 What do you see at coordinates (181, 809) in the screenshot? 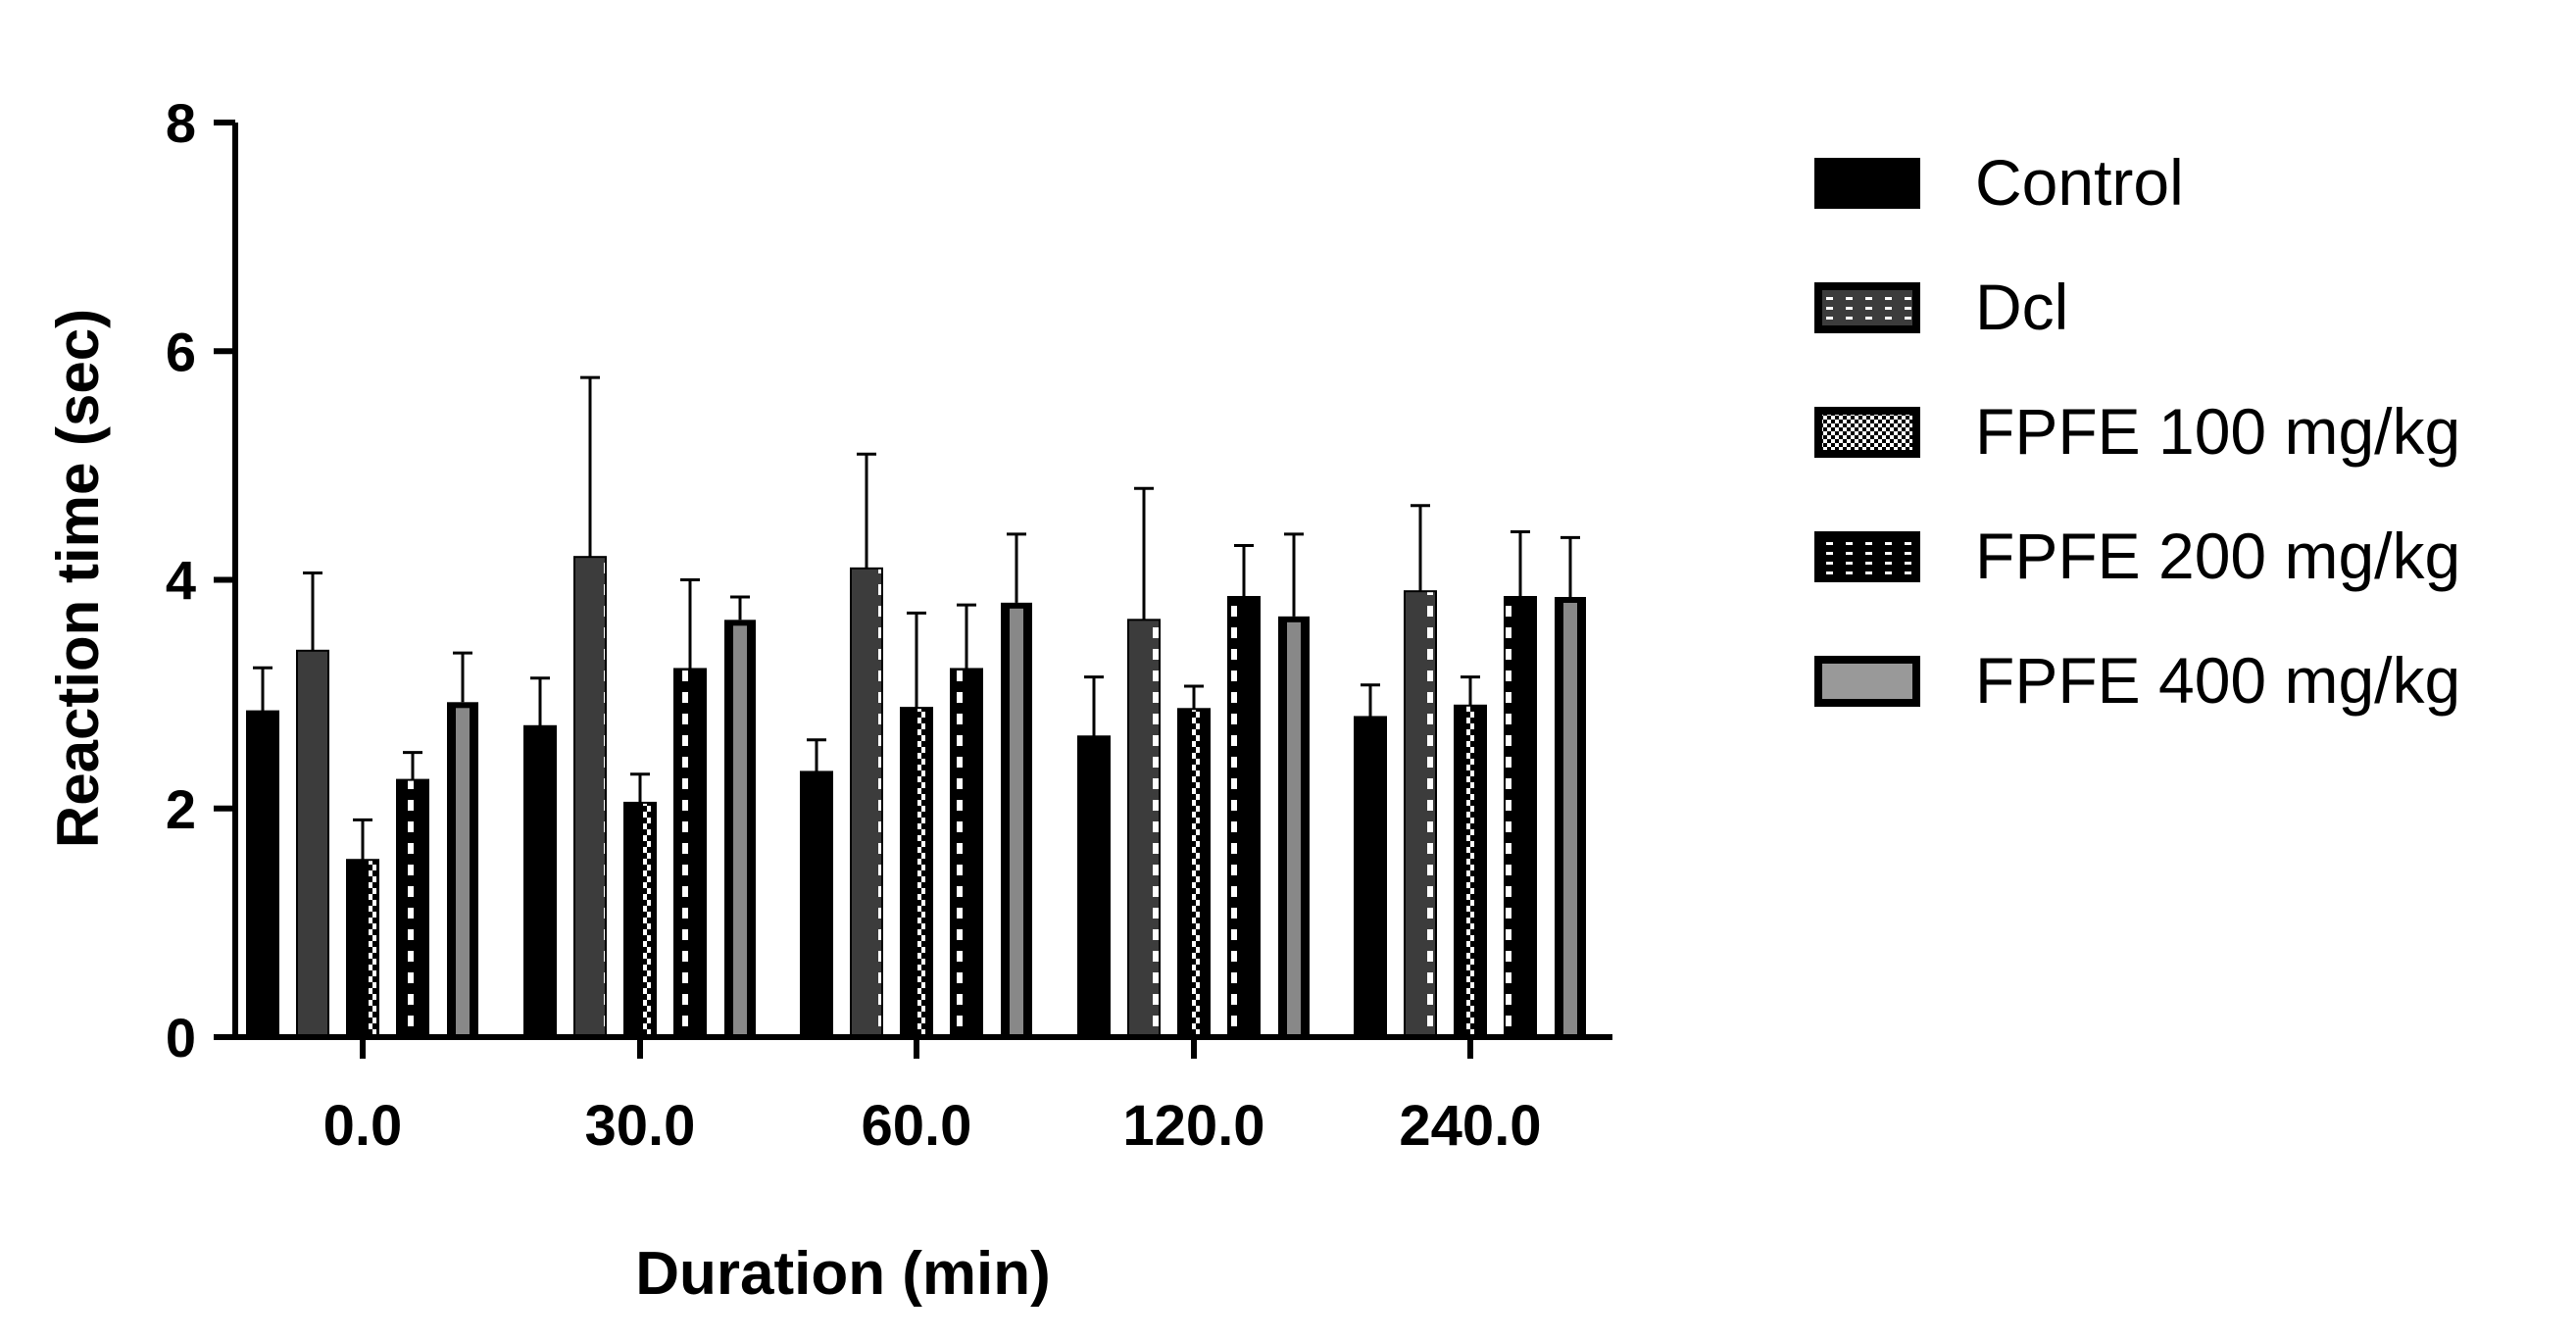
I see `y-tick-label: 2` at bounding box center [181, 809].